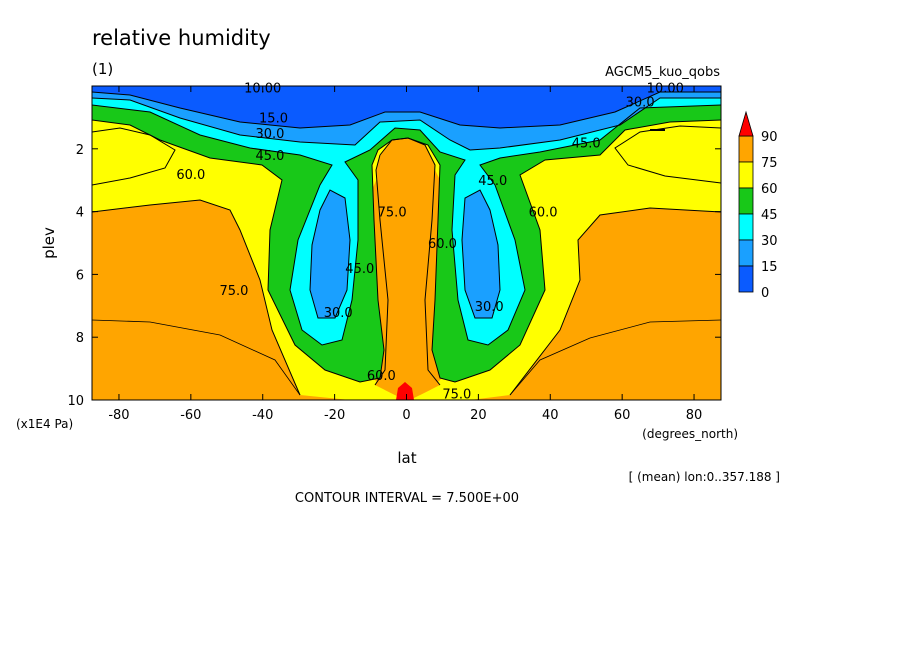  Describe the element at coordinates (406, 107) in the screenshot. I see `band-darkblue` at that location.